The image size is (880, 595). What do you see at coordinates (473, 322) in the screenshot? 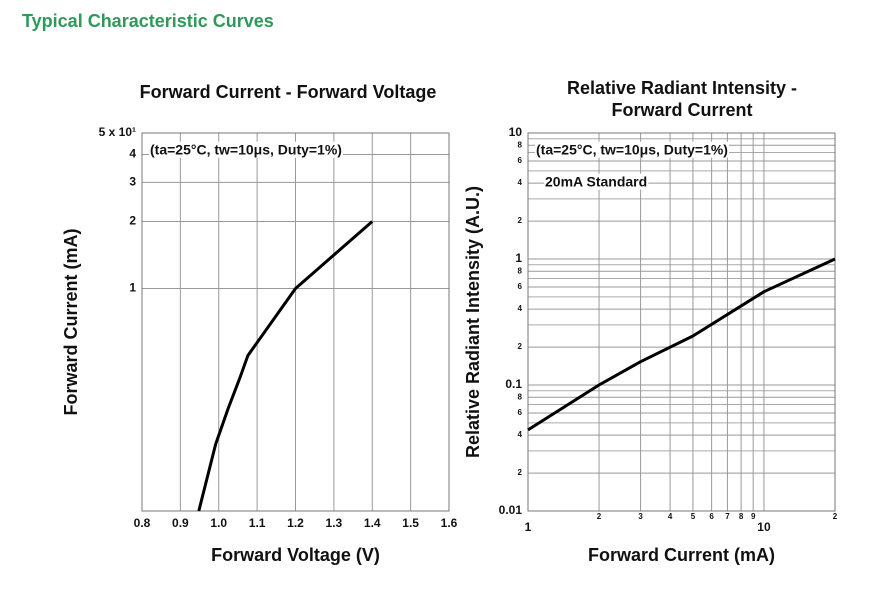
I see `y-axis-label: Relative Radiant Intensity (A.U.)` at bounding box center [473, 322].